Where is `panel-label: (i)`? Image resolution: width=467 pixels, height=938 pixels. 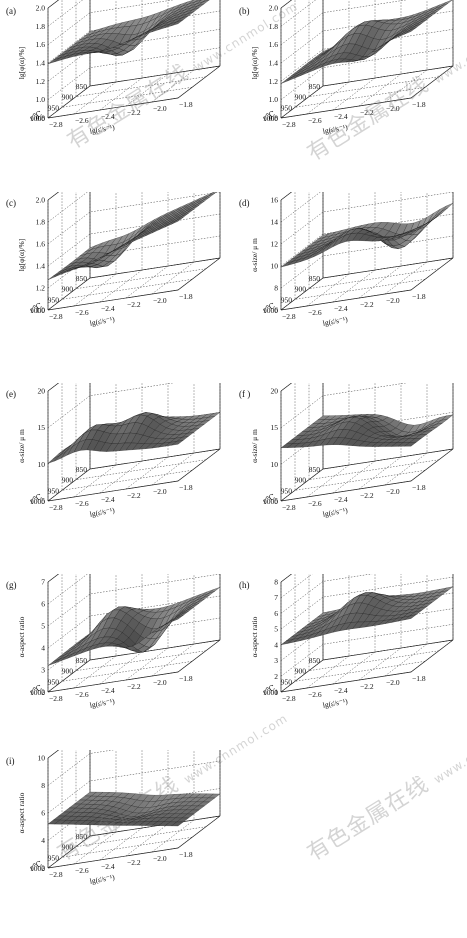
panel-label: (i) is located at coordinates (10, 761).